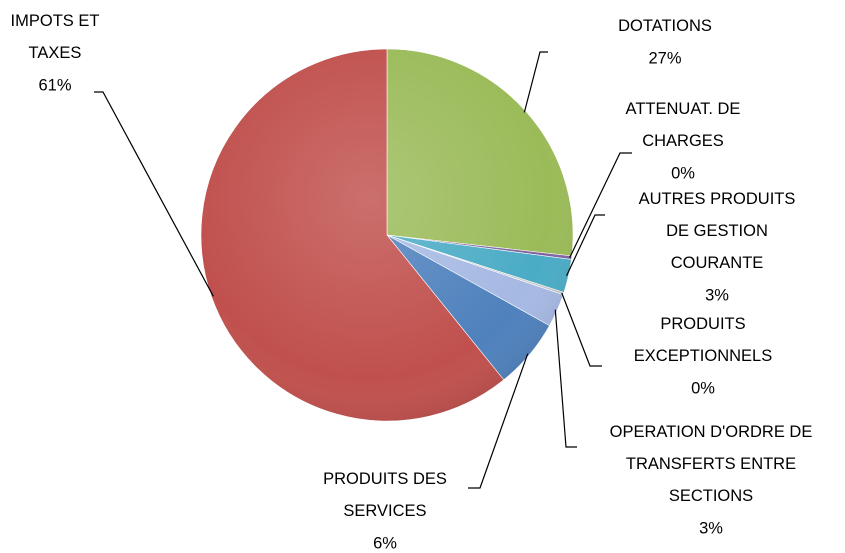 The height and width of the screenshot is (553, 845). I want to click on slice-value-label: 61%, so click(54, 85).